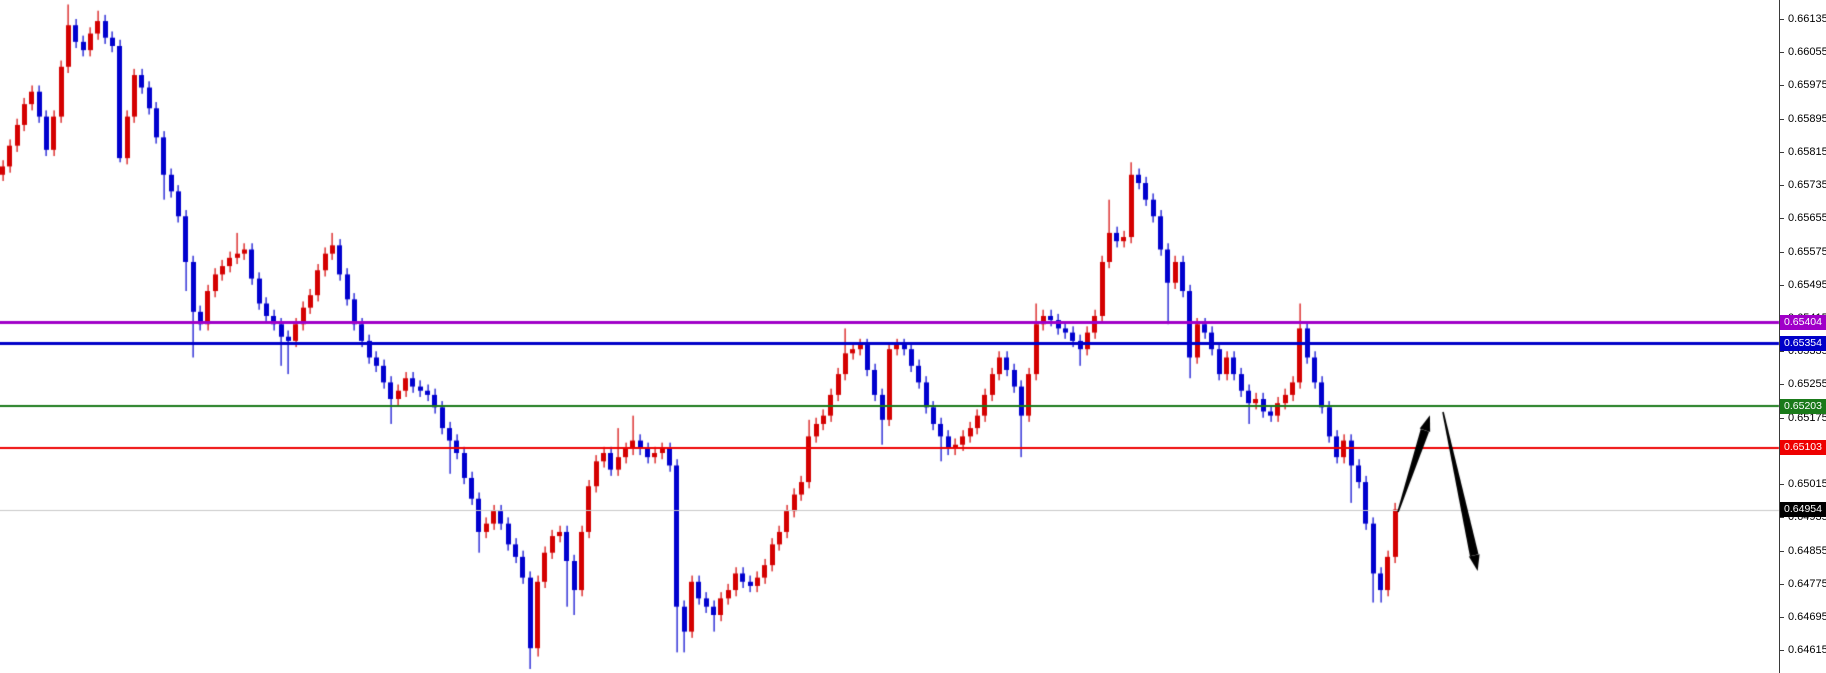 The image size is (1826, 673). What do you see at coordinates (1807, 85) in the screenshot?
I see `axis-tick-label: 0.65975` at bounding box center [1807, 85].